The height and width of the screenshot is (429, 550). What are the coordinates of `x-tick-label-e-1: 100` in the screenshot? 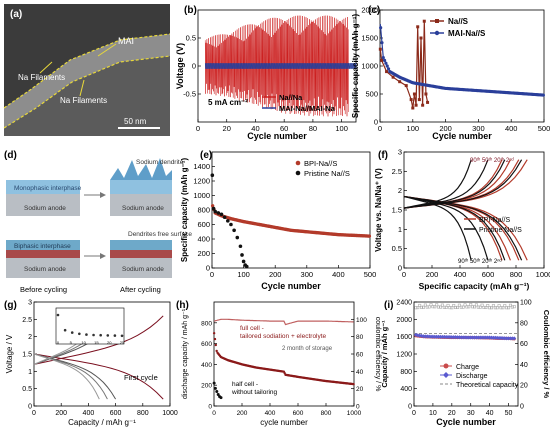 It's located at (243, 274).